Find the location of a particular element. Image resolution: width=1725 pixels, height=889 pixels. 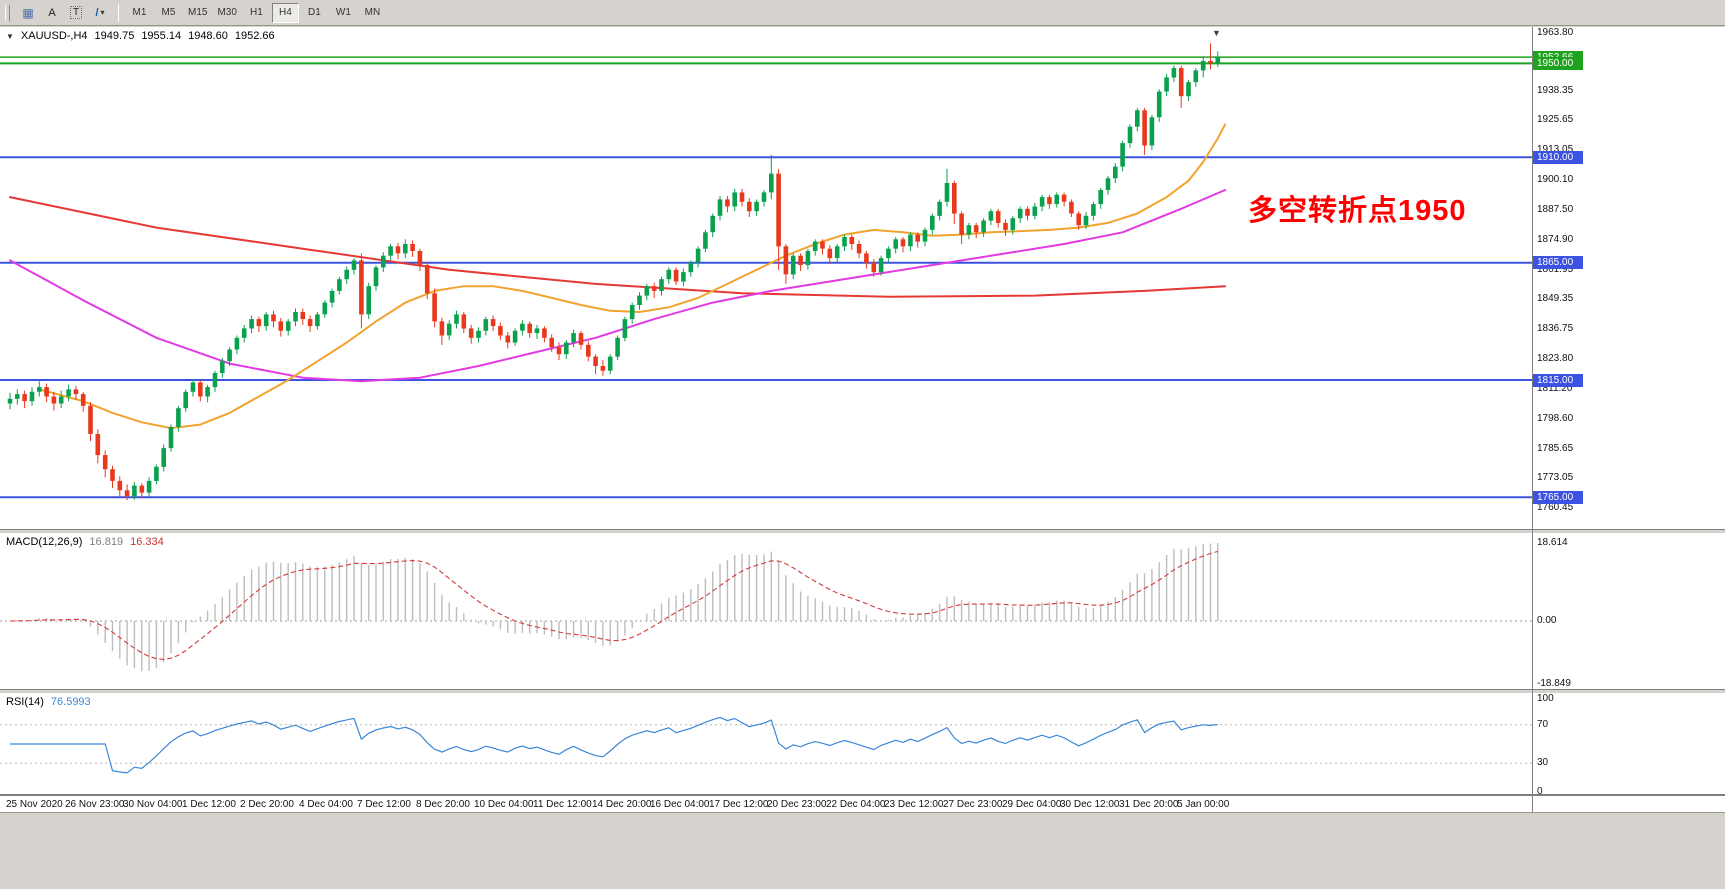

toolbar: ▦ A T / ▾ M1 M5 M15 M30 H1 H4 D1 W1 MN is located at coordinates (862, 13).